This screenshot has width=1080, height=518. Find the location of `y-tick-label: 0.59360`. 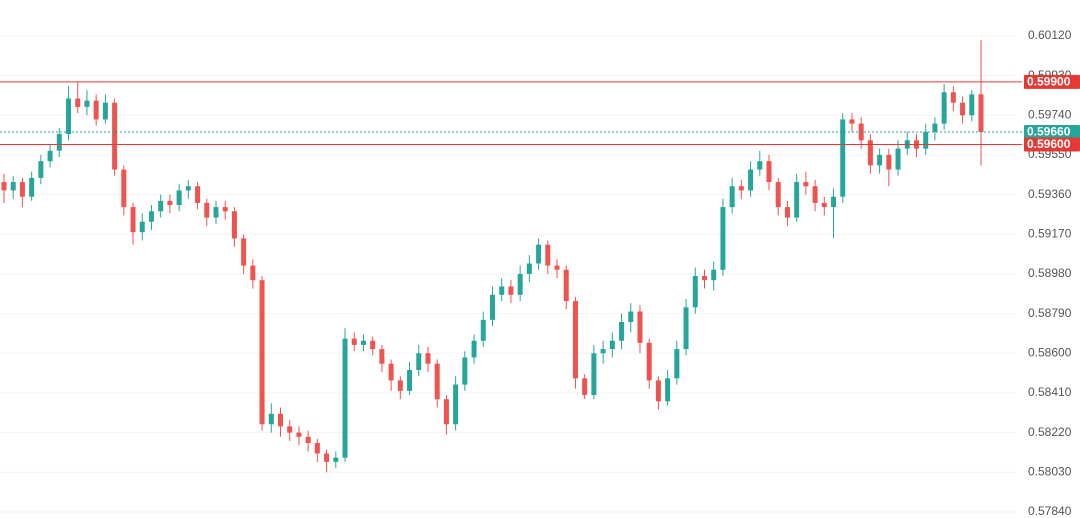

y-tick-label: 0.59360 is located at coordinates (1050, 194).